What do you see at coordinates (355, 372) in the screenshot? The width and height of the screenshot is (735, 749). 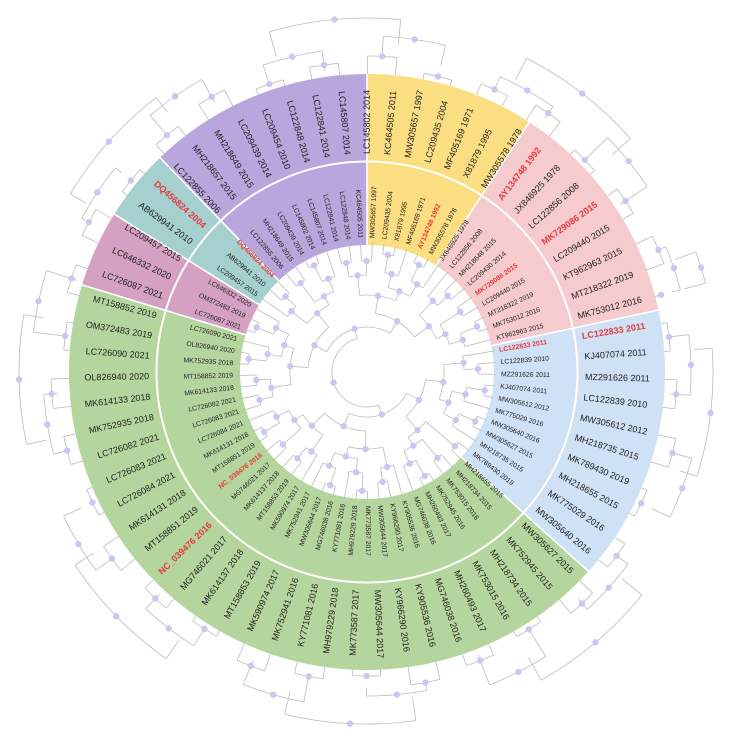 I see `branch-arc` at bounding box center [355, 372].